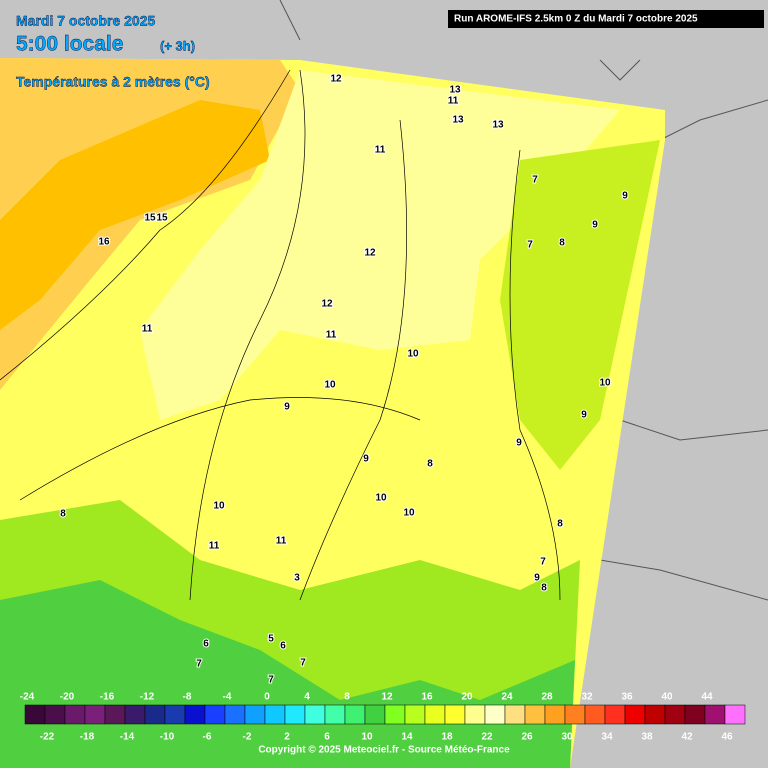  What do you see at coordinates (627, 697) in the screenshot?
I see `scale-label: 36` at bounding box center [627, 697].